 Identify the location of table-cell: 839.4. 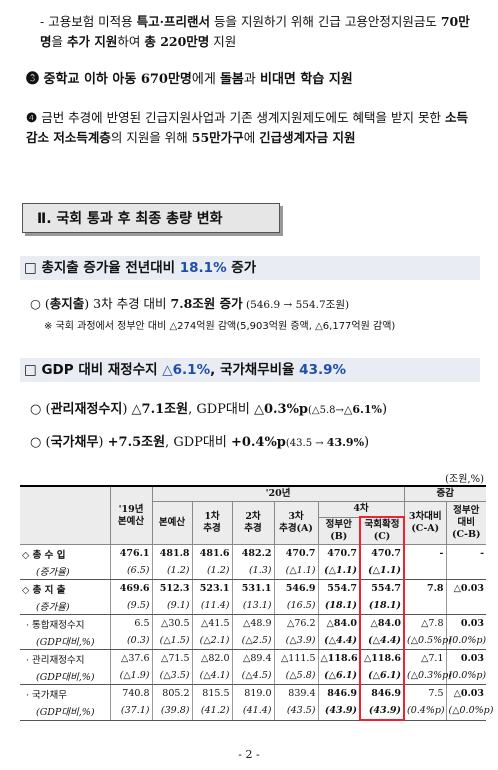
(295, 693).